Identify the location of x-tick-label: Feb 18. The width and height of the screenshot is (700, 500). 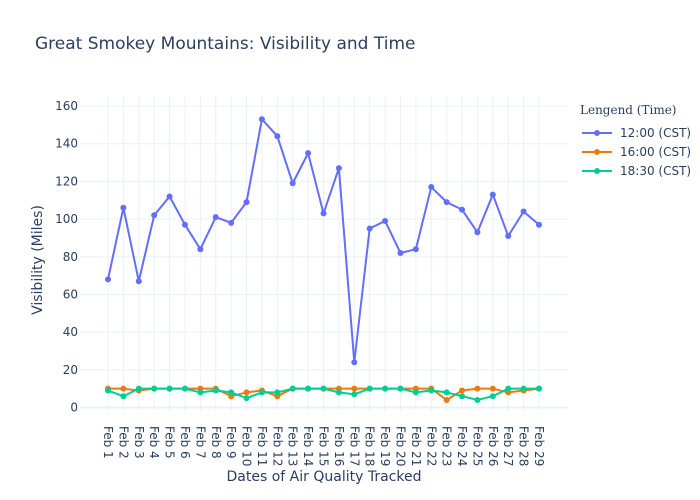
(370, 446).